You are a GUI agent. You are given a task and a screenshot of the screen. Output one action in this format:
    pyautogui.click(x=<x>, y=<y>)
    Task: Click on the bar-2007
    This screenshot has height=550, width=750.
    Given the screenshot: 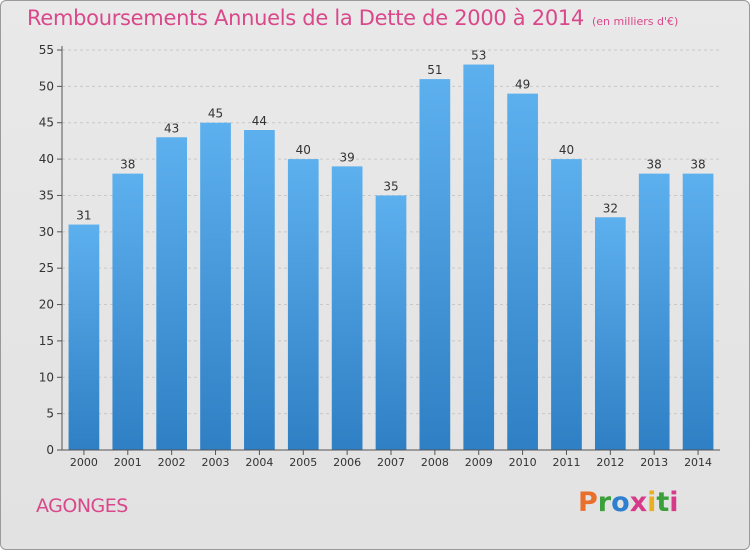 What is the action you would take?
    pyautogui.click(x=391, y=322)
    